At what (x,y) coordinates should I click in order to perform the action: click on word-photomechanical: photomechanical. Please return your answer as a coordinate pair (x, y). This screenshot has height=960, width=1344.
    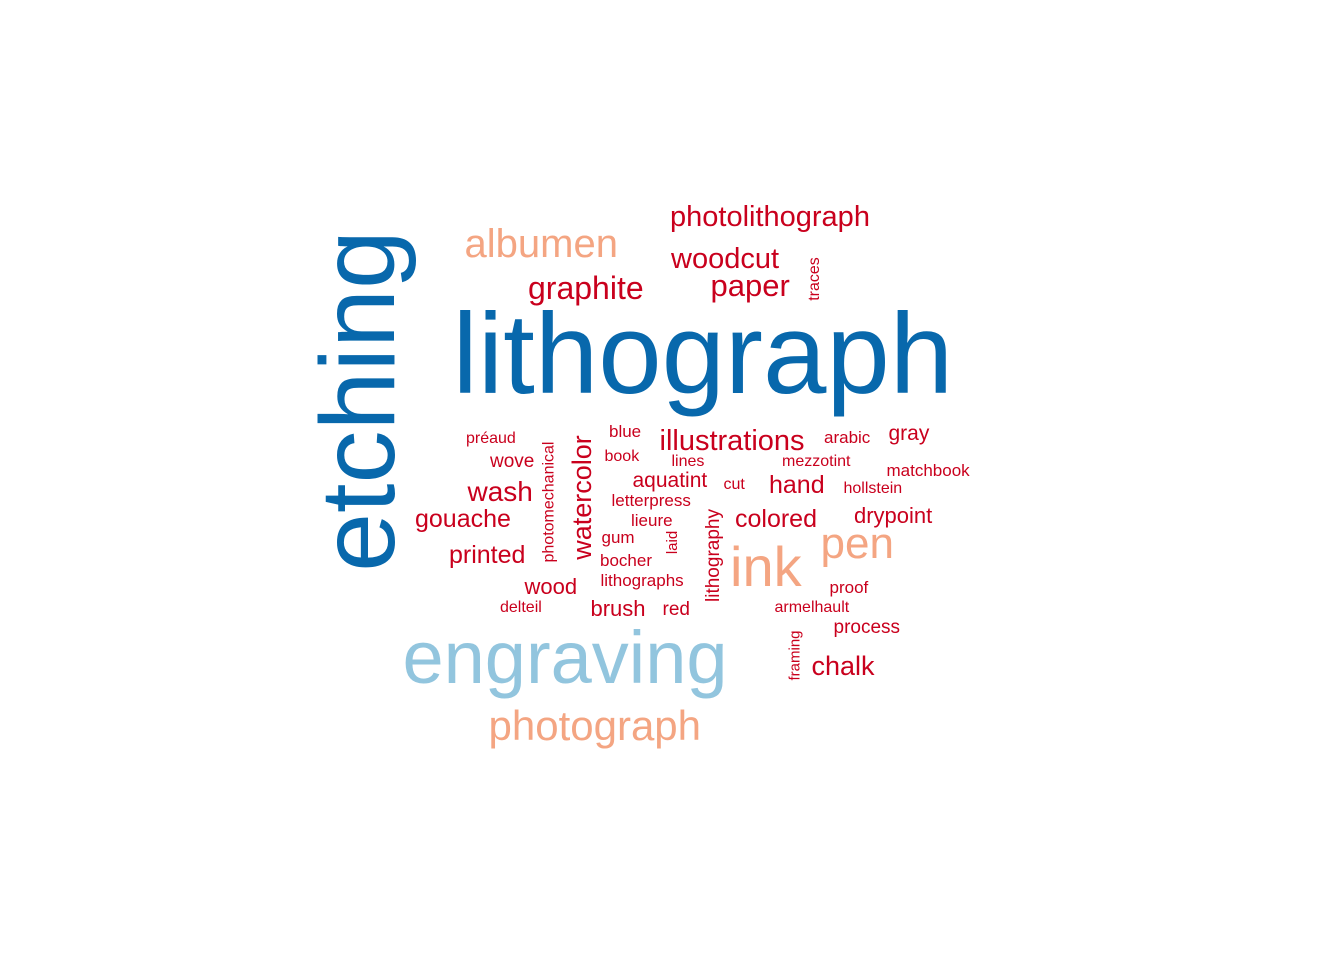
    Looking at the image, I should click on (548, 502).